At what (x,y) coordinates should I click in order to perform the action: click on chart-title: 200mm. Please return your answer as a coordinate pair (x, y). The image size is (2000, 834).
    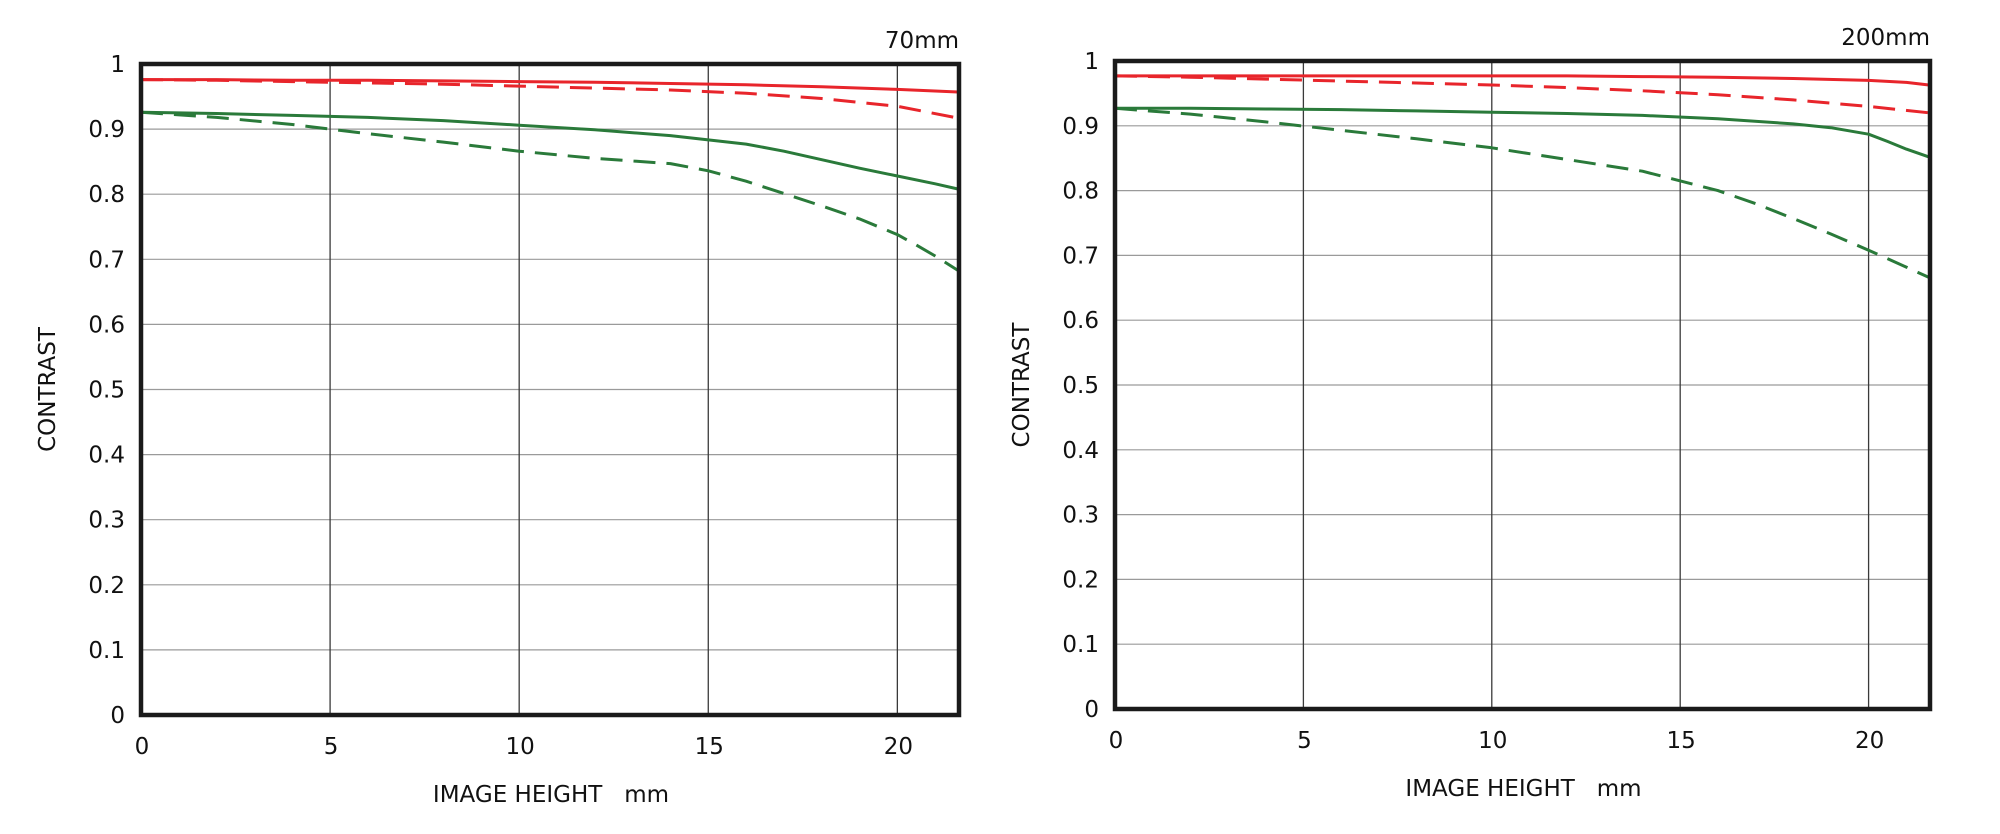
    Looking at the image, I should click on (1885, 38).